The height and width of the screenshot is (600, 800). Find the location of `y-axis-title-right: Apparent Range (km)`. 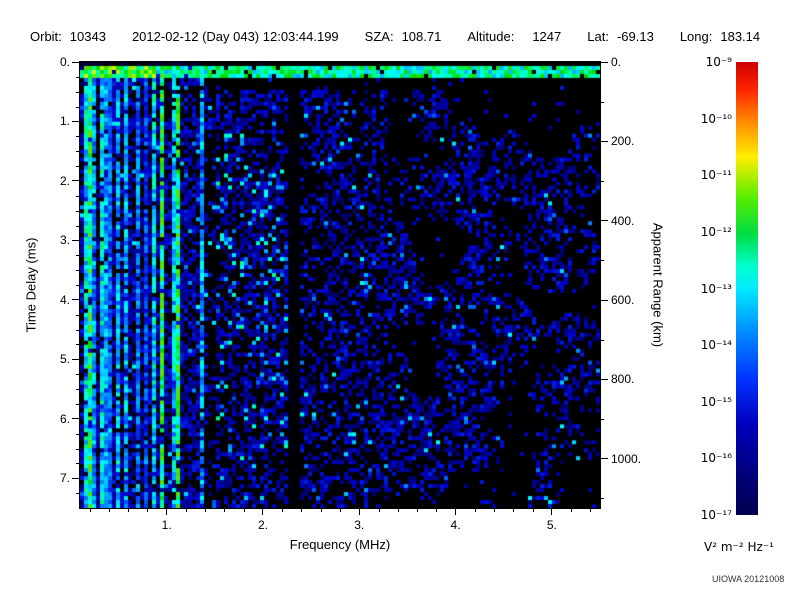

y-axis-title-right: Apparent Range (km) is located at coordinates (658, 285).